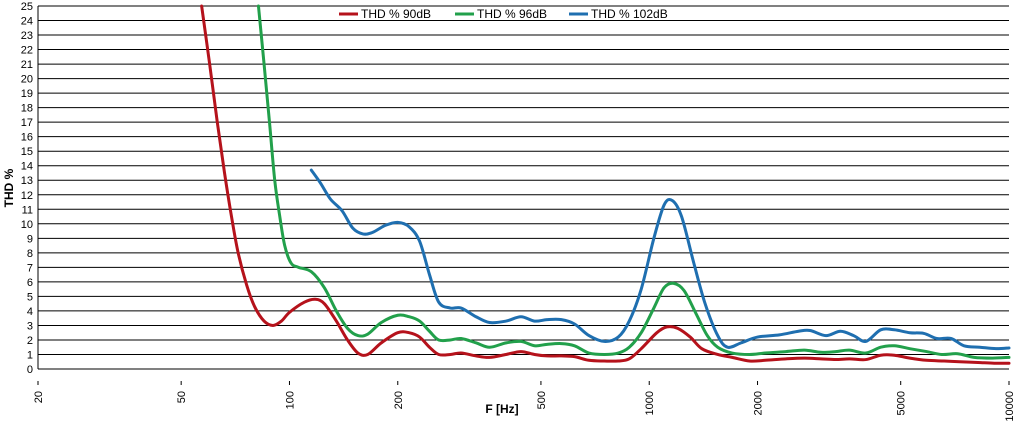 This screenshot has height=431, width=1016. What do you see at coordinates (290, 400) in the screenshot?
I see `x-tick-label: 100` at bounding box center [290, 400].